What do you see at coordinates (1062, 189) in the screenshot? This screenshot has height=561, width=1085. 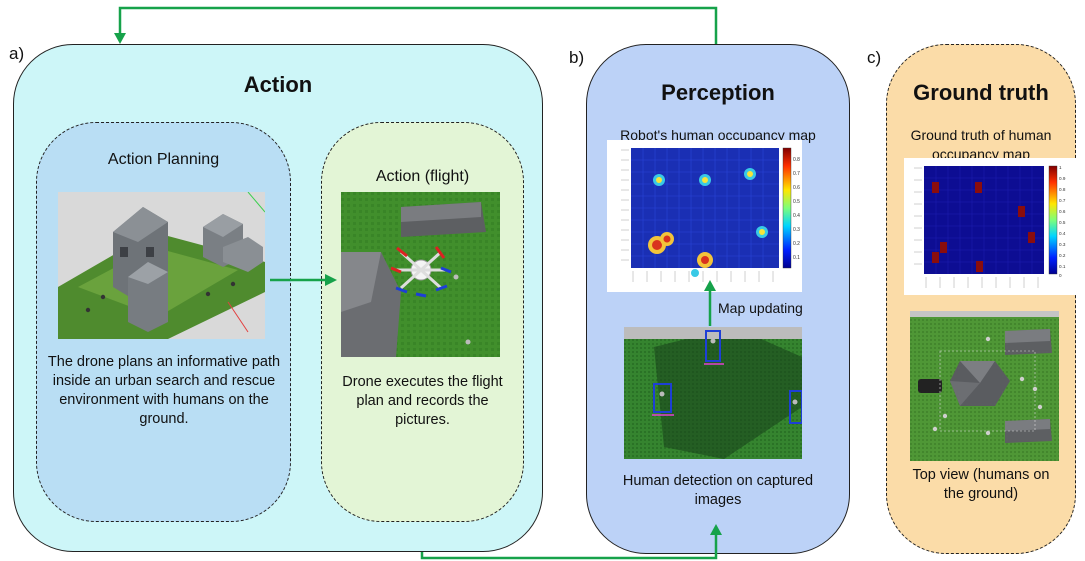 I see `truth-colorbar-tick: 0.8` at bounding box center [1062, 189].